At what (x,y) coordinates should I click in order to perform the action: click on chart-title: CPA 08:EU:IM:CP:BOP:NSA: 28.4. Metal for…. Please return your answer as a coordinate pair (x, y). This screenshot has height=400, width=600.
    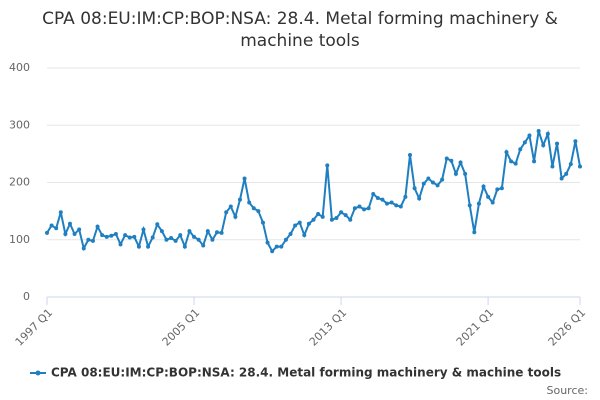
    Looking at the image, I should click on (300, 30).